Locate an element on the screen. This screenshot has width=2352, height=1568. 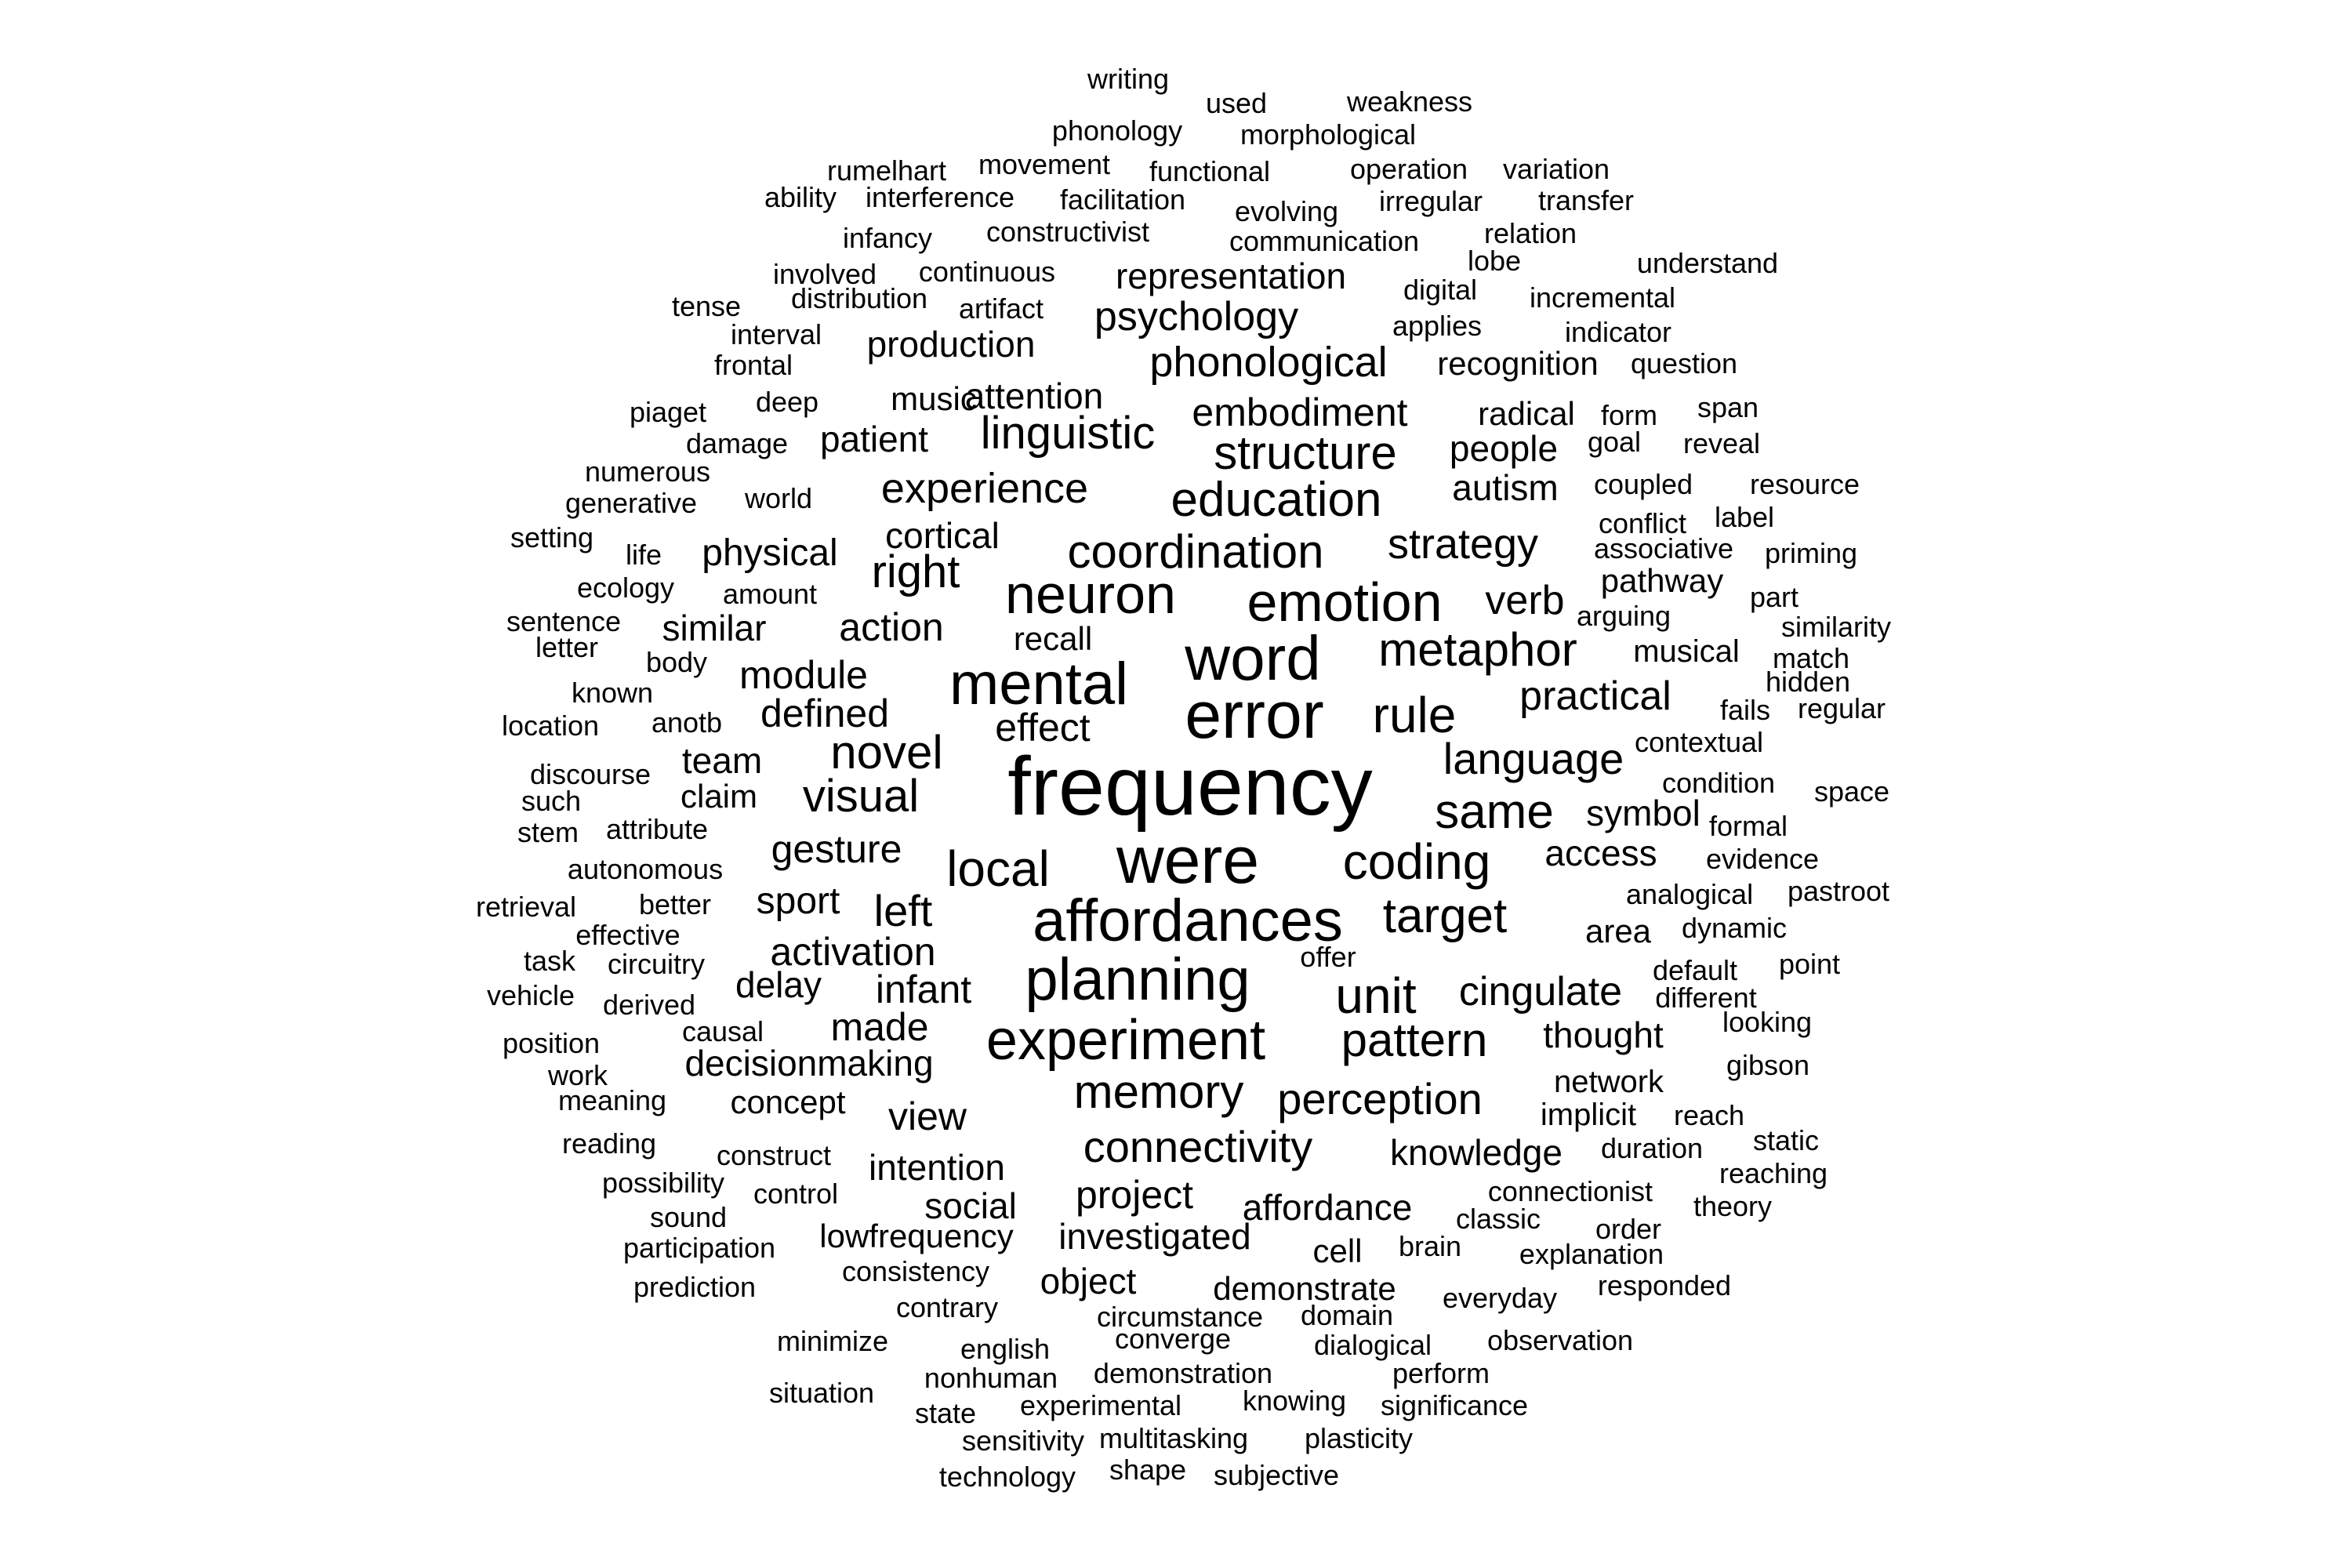
cloud-word-body: body is located at coordinates (676, 662).